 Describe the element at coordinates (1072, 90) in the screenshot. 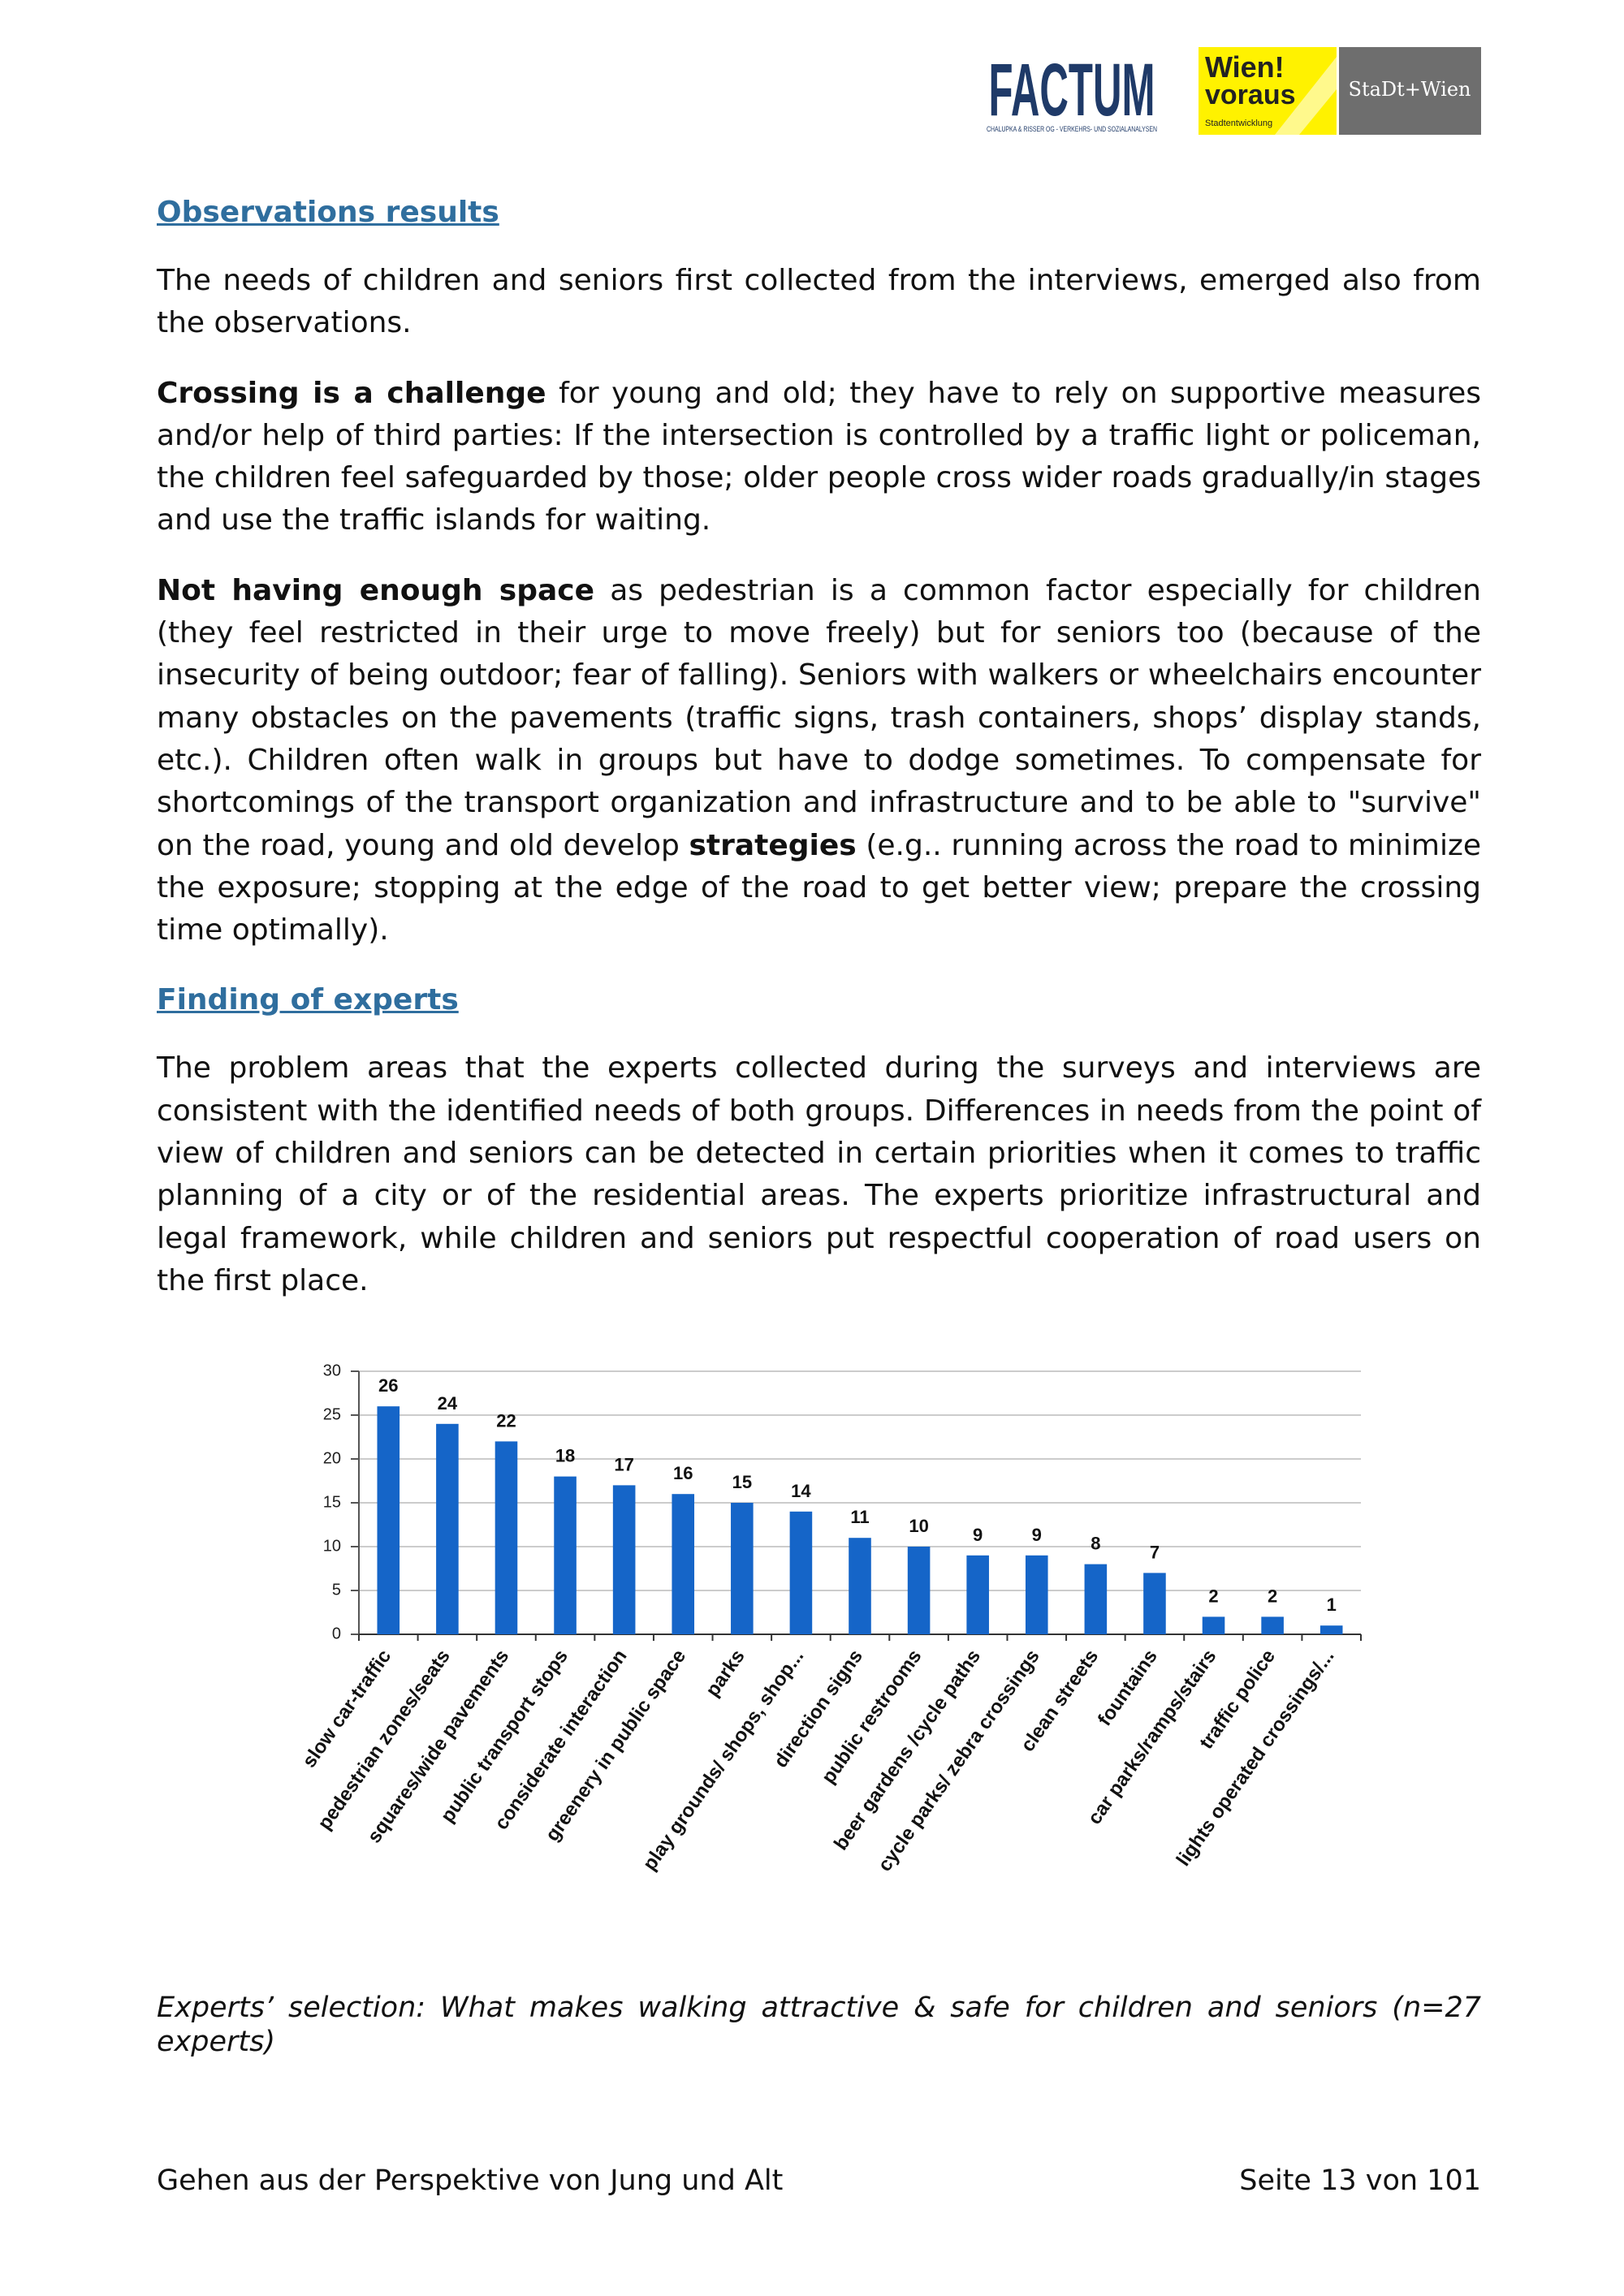

I see `factum-logo: FACTUM` at that location.